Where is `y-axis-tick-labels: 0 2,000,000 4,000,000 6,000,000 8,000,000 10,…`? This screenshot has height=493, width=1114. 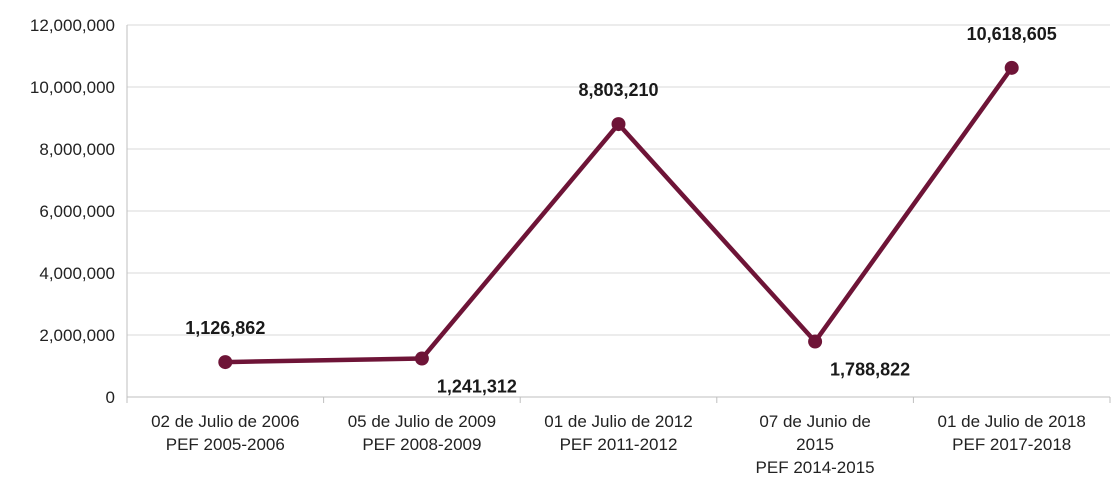
y-axis-tick-labels: 0 2,000,000 4,000,000 6,000,000 8,000,000 10,… is located at coordinates (72, 211).